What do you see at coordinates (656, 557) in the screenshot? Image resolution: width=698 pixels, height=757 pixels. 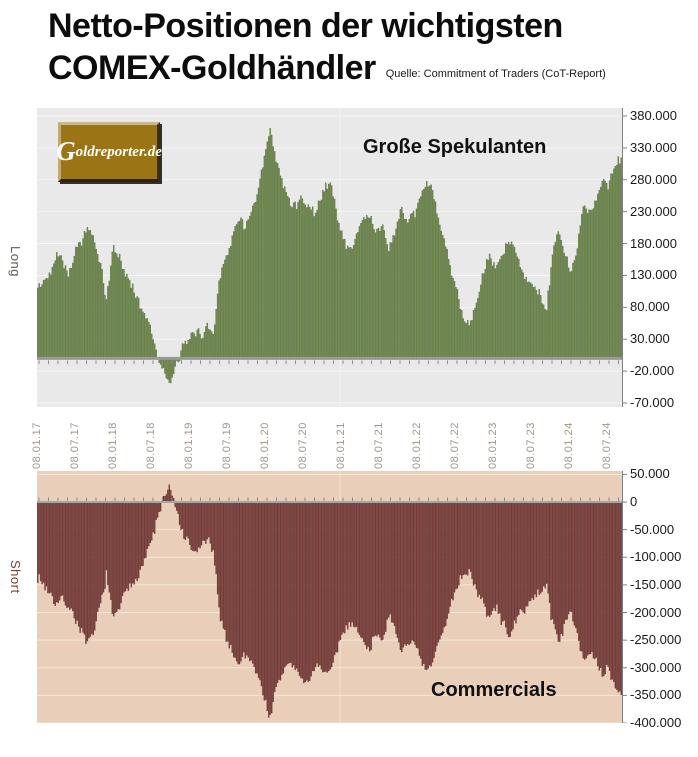 I see `y-axis-tick-label: -100.000` at bounding box center [656, 557].